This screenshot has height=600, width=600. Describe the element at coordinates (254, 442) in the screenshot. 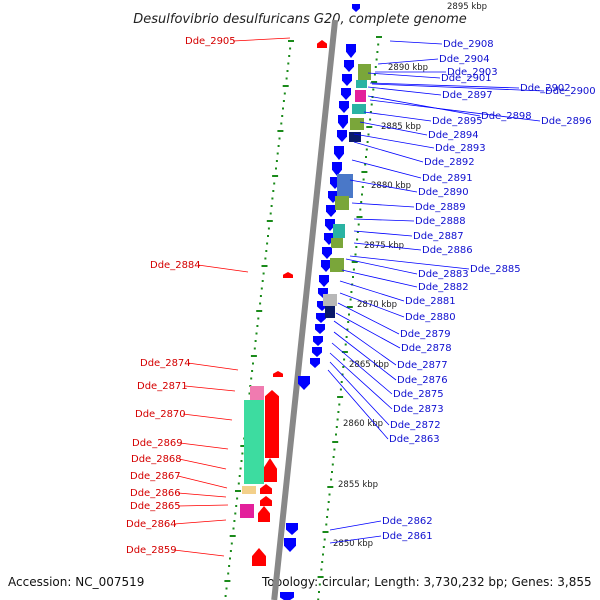

I see `domain-box-mint` at that location.